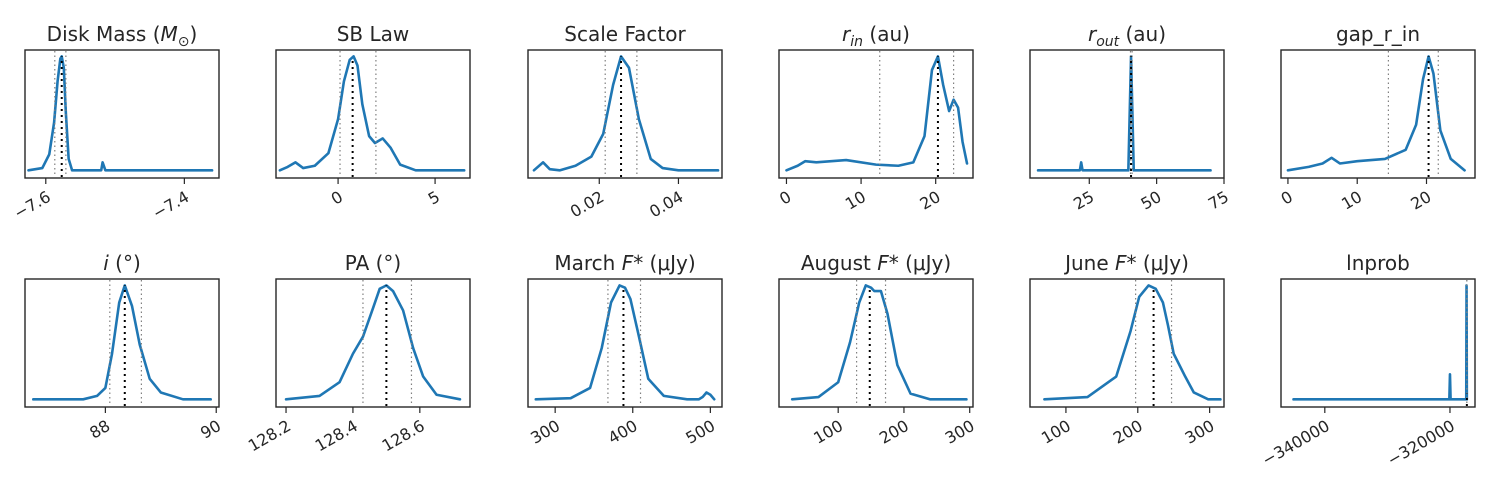  I want to click on subplot-1: Disk Mass (M⊙) −7.6 −7.4, so click(115, 122).